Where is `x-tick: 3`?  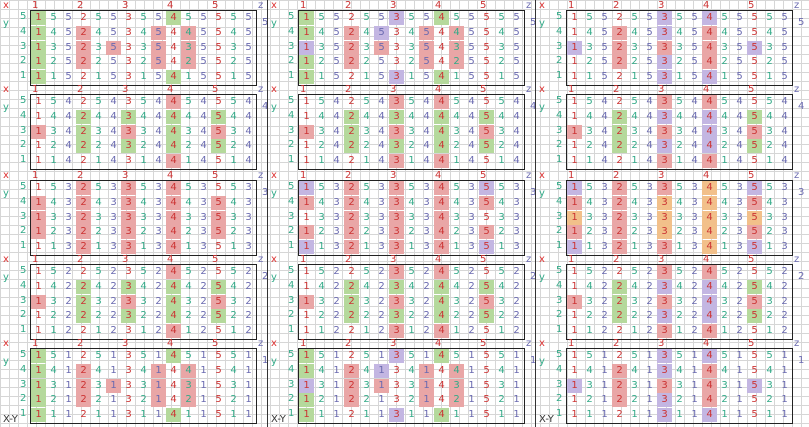
x-tick: 3 is located at coordinates (125, 175).